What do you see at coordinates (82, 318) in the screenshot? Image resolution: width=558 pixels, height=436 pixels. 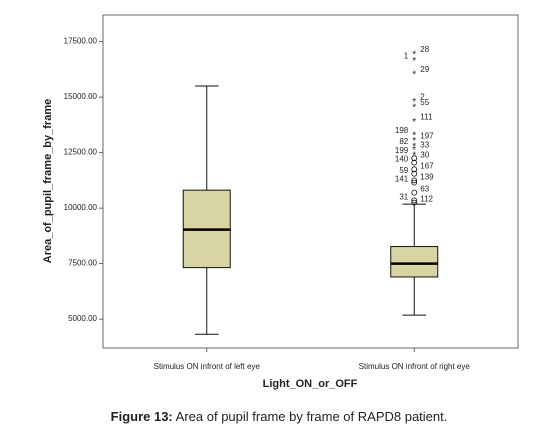 I see `y-tick-label: 5000.00` at bounding box center [82, 318].